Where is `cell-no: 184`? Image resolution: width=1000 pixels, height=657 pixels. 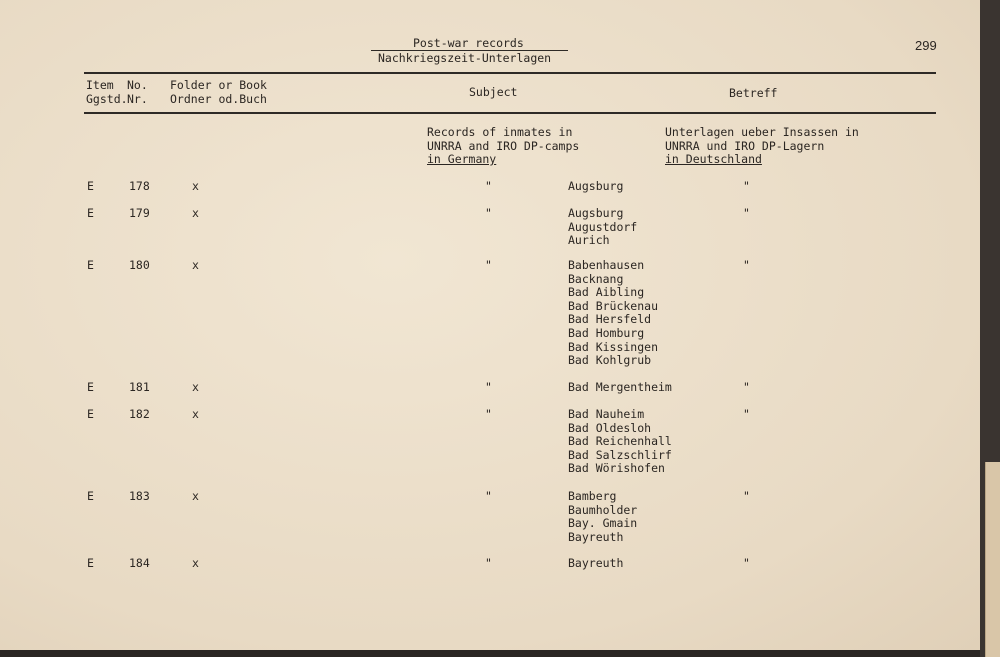 cell-no: 184 is located at coordinates (139, 563).